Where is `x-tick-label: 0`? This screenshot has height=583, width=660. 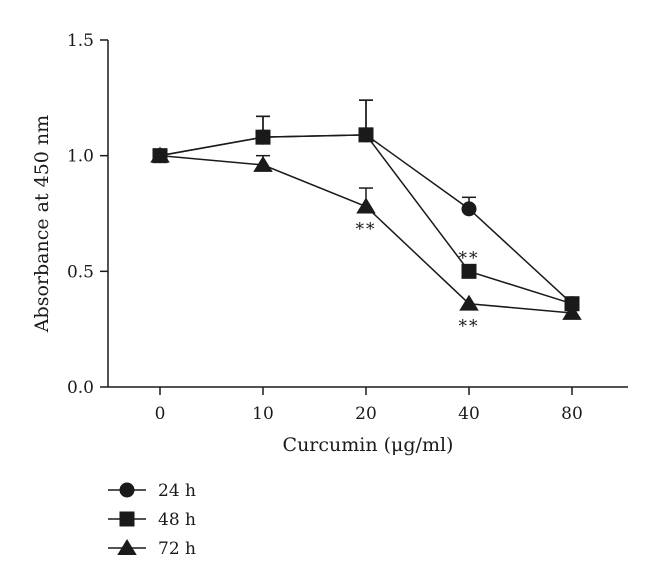
x-tick-label: 0 is located at coordinates (160, 414).